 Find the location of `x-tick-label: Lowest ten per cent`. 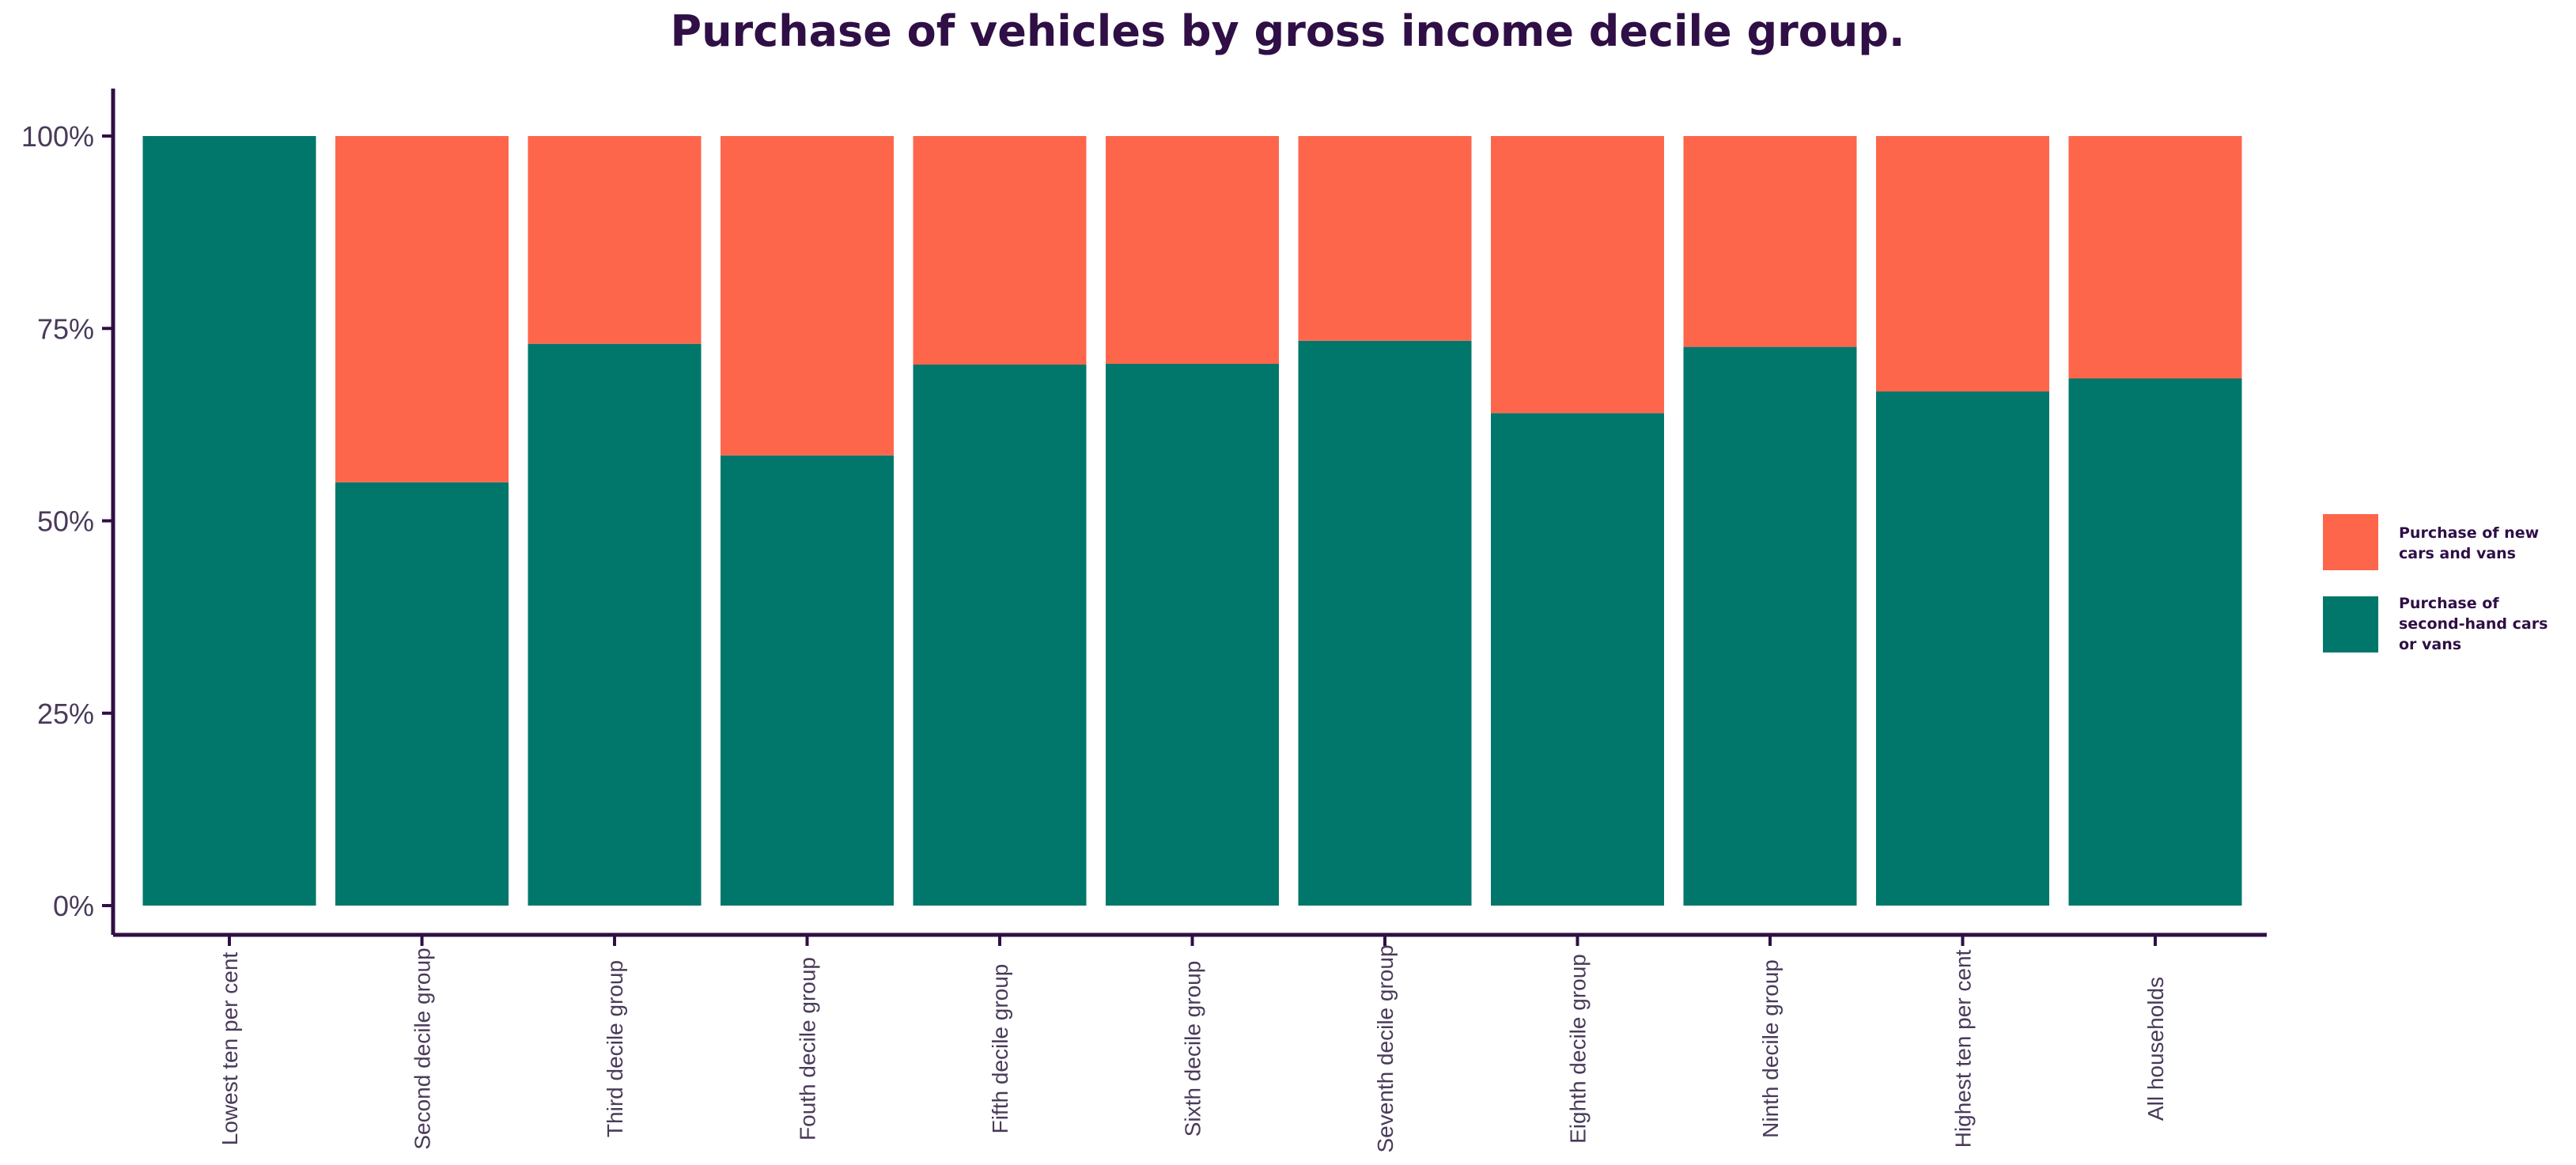

x-tick-label: Lowest ten per cent is located at coordinates (230, 1049).